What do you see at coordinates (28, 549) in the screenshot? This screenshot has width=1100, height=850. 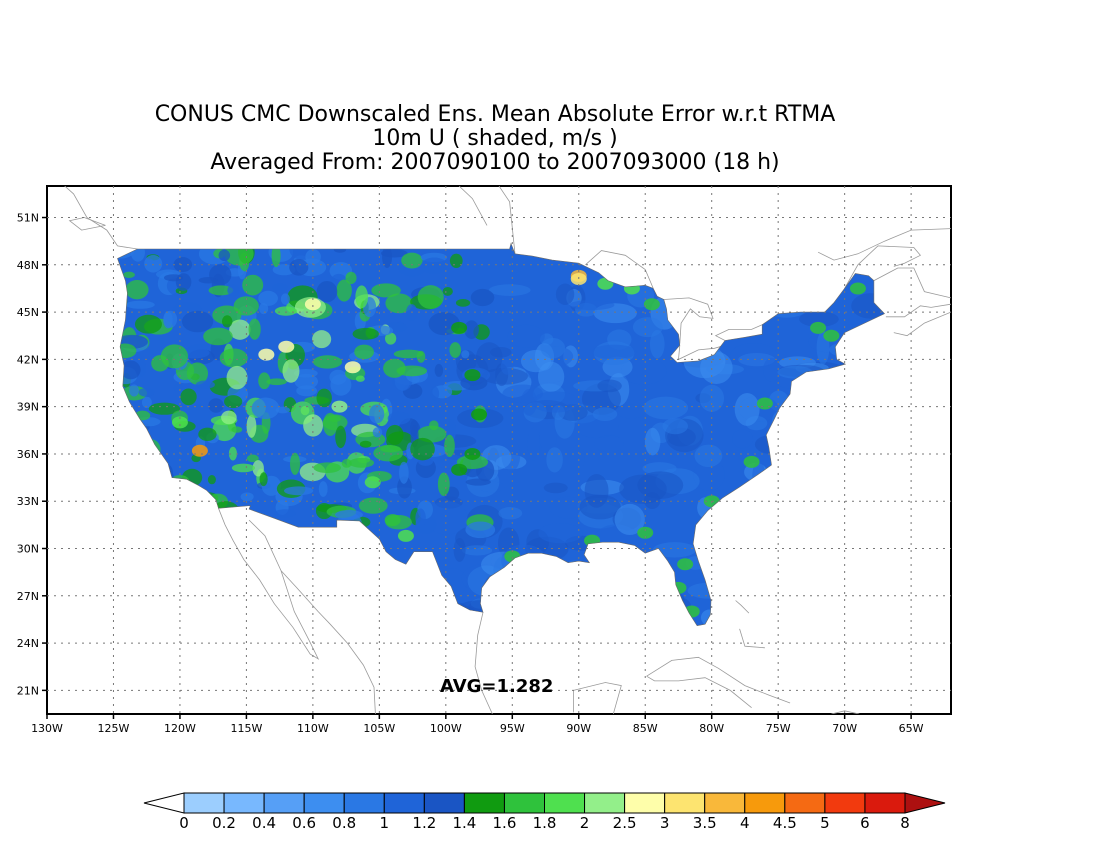 I see `lat-tick-label: 30N` at bounding box center [28, 549].